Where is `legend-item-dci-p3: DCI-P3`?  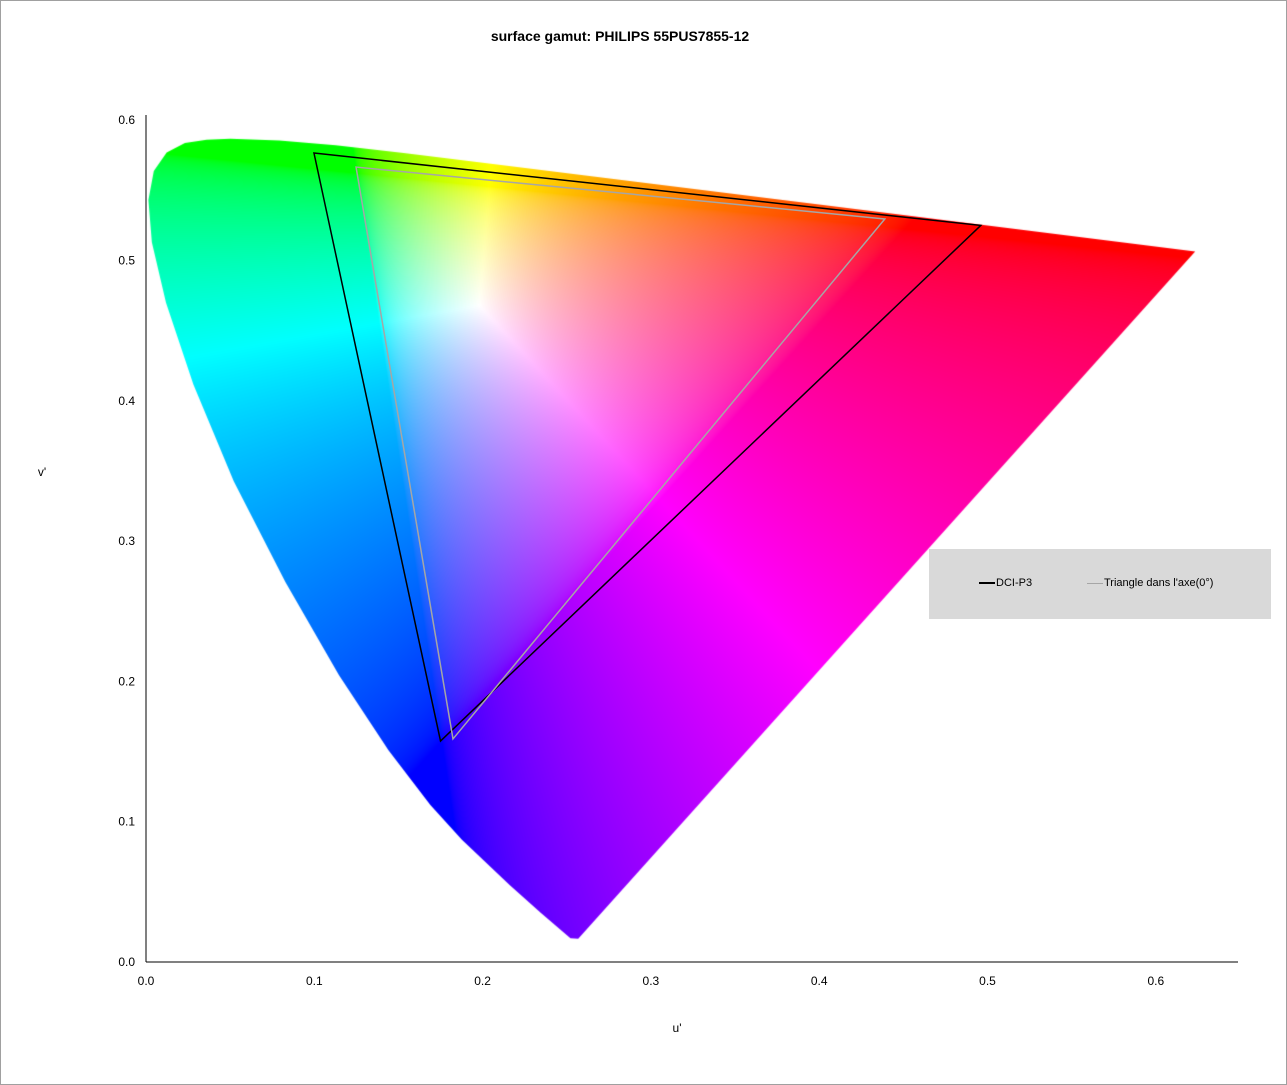
legend-item-dci-p3: DCI-P3 is located at coordinates (1005, 583).